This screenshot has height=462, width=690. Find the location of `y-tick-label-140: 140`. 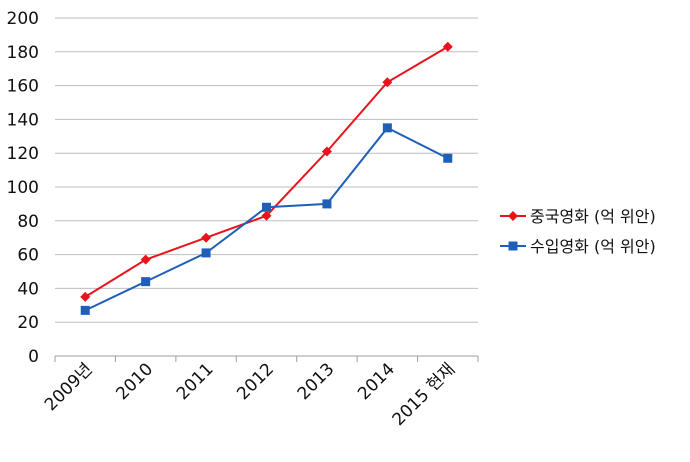

y-tick-label-140: 140 is located at coordinates (23, 120).